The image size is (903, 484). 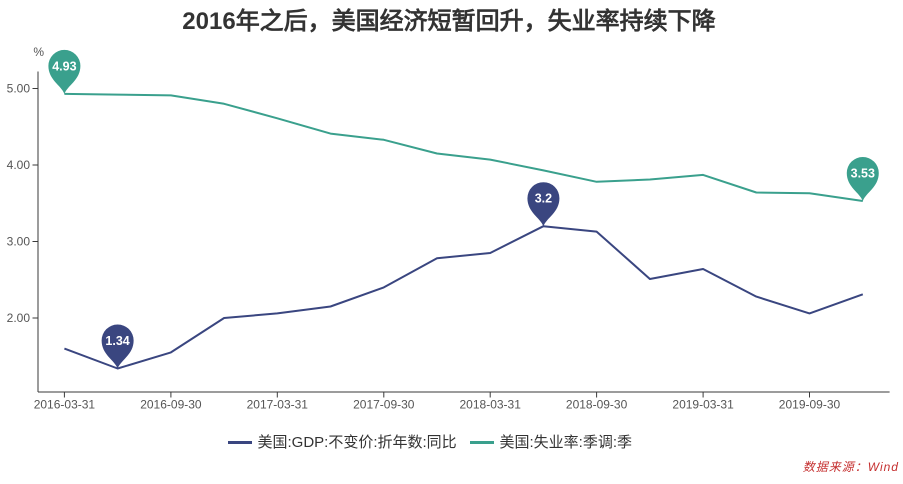 I want to click on svg-text: 2016-09-30, so click(x=171, y=405).